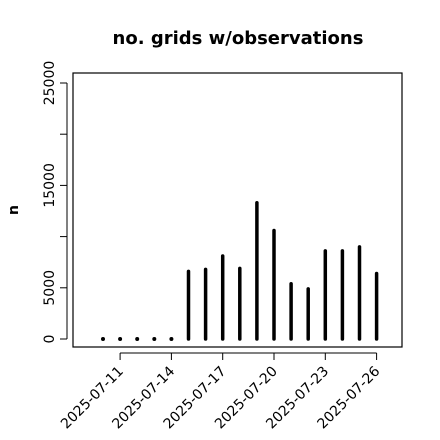  I want to click on y-tick-label: 0, so click(50, 339).